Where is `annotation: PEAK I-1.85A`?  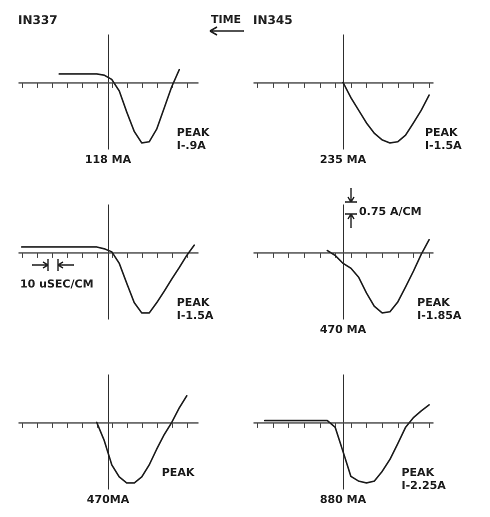 annotation: PEAK I-1.85A is located at coordinates (439, 309).